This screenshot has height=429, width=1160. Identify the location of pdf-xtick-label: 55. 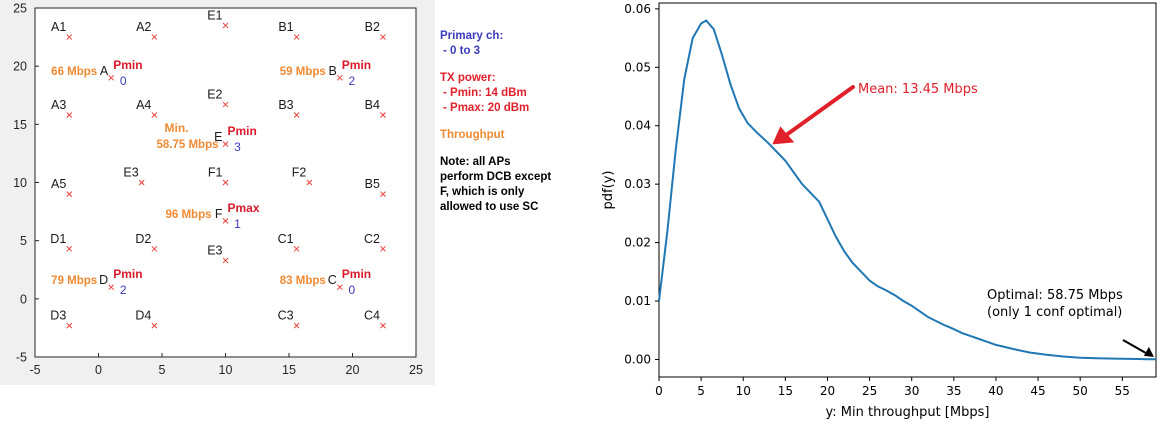
(1122, 391).